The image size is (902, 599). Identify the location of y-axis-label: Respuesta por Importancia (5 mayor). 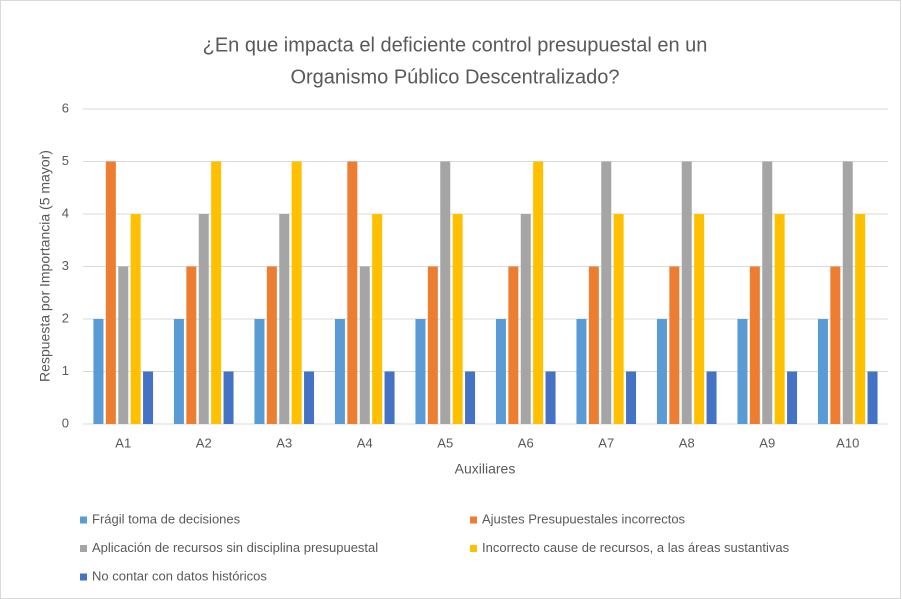
(45, 266).